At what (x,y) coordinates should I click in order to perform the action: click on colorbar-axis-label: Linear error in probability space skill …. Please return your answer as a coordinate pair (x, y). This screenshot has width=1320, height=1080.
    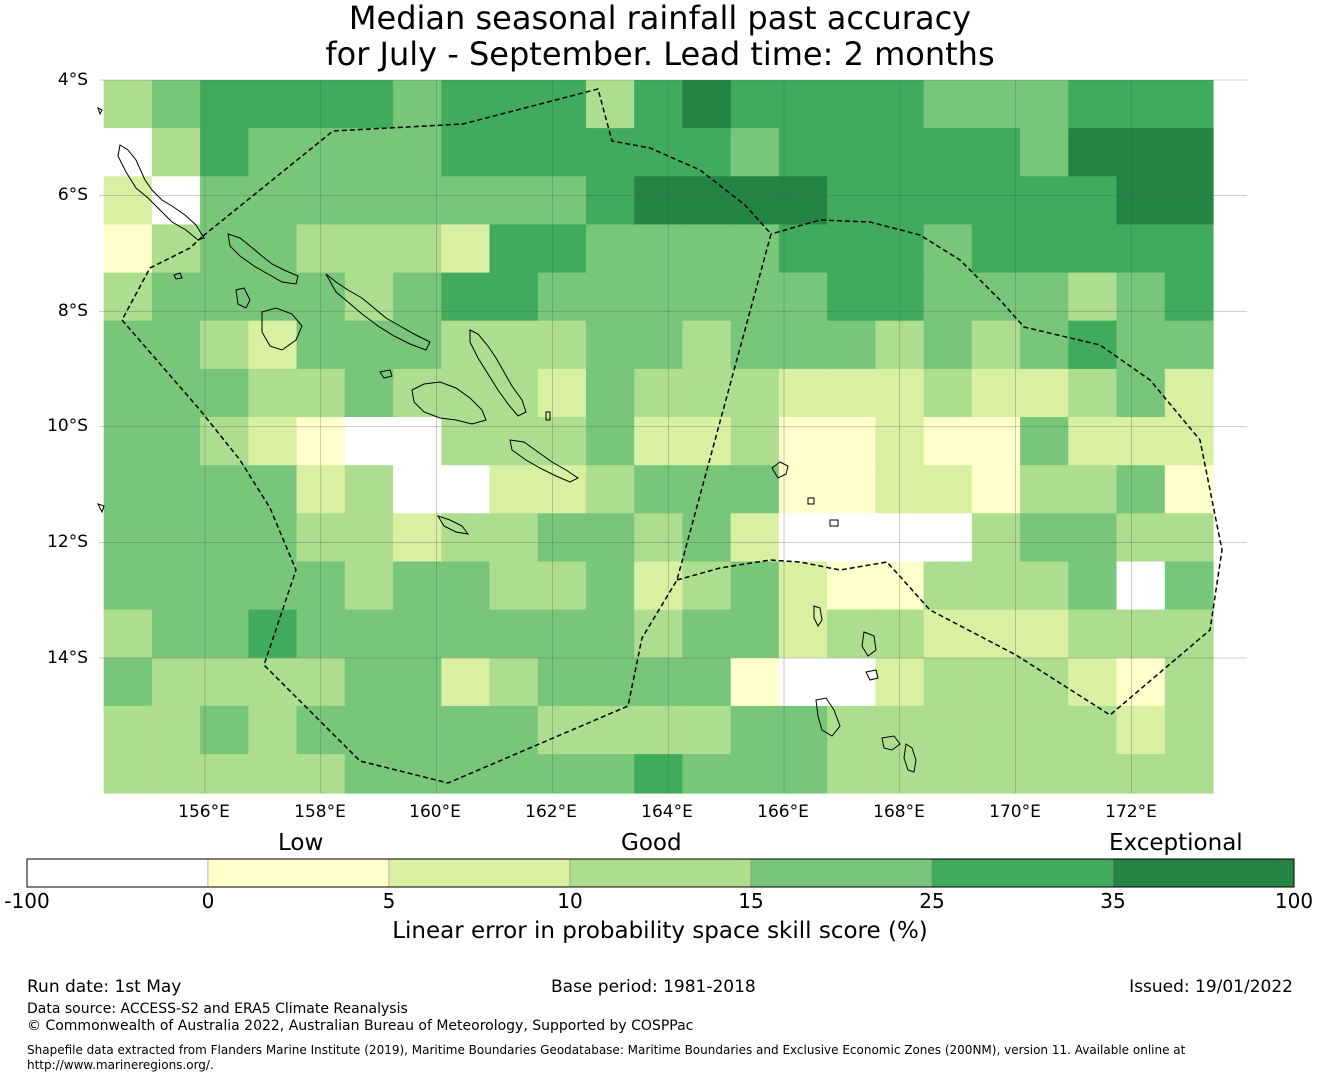
    Looking at the image, I should click on (660, 931).